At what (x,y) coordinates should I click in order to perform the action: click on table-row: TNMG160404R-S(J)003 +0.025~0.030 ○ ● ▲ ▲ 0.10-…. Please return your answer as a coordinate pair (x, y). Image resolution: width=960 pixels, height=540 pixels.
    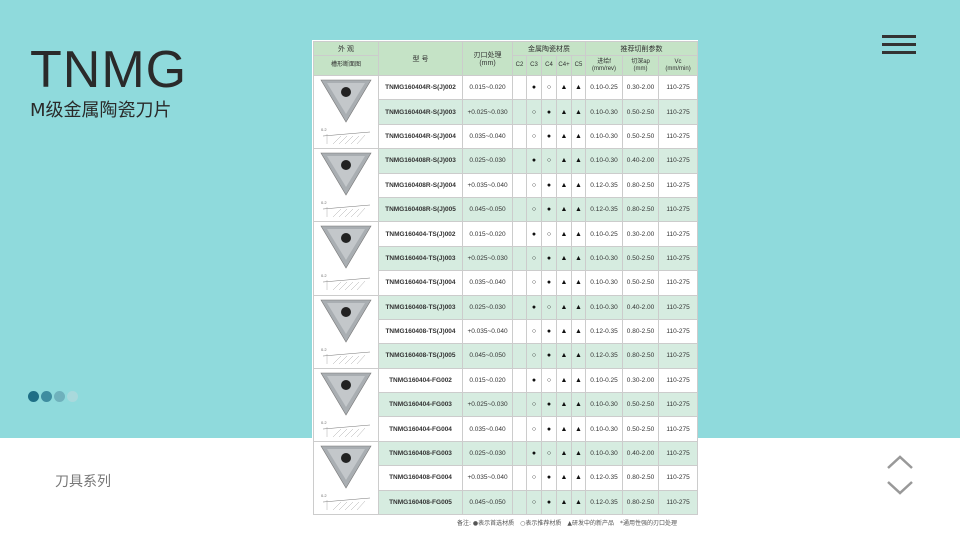
    Looking at the image, I should click on (506, 112).